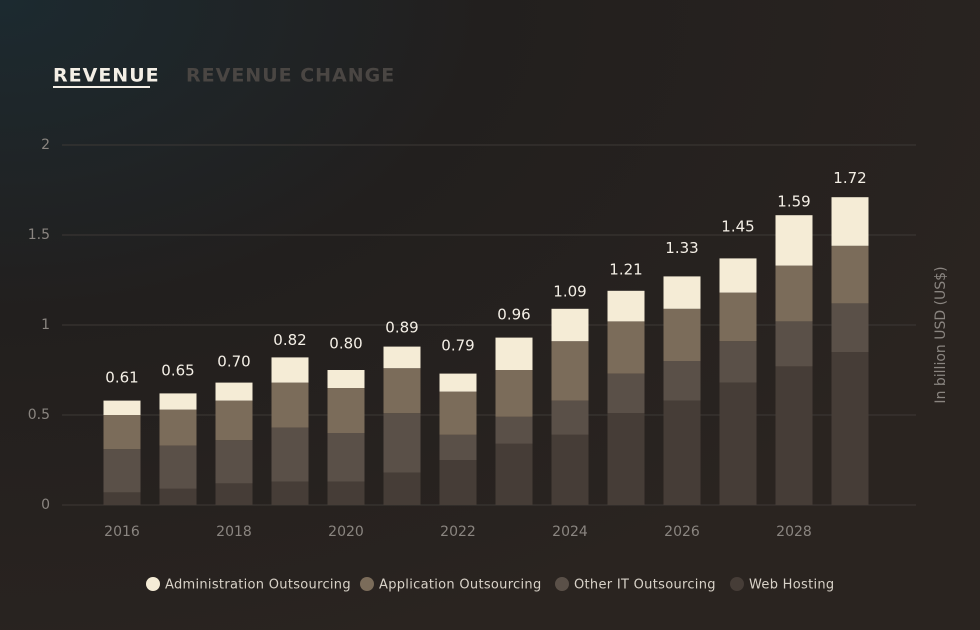  I want to click on total-label: 1.59, so click(793, 201).